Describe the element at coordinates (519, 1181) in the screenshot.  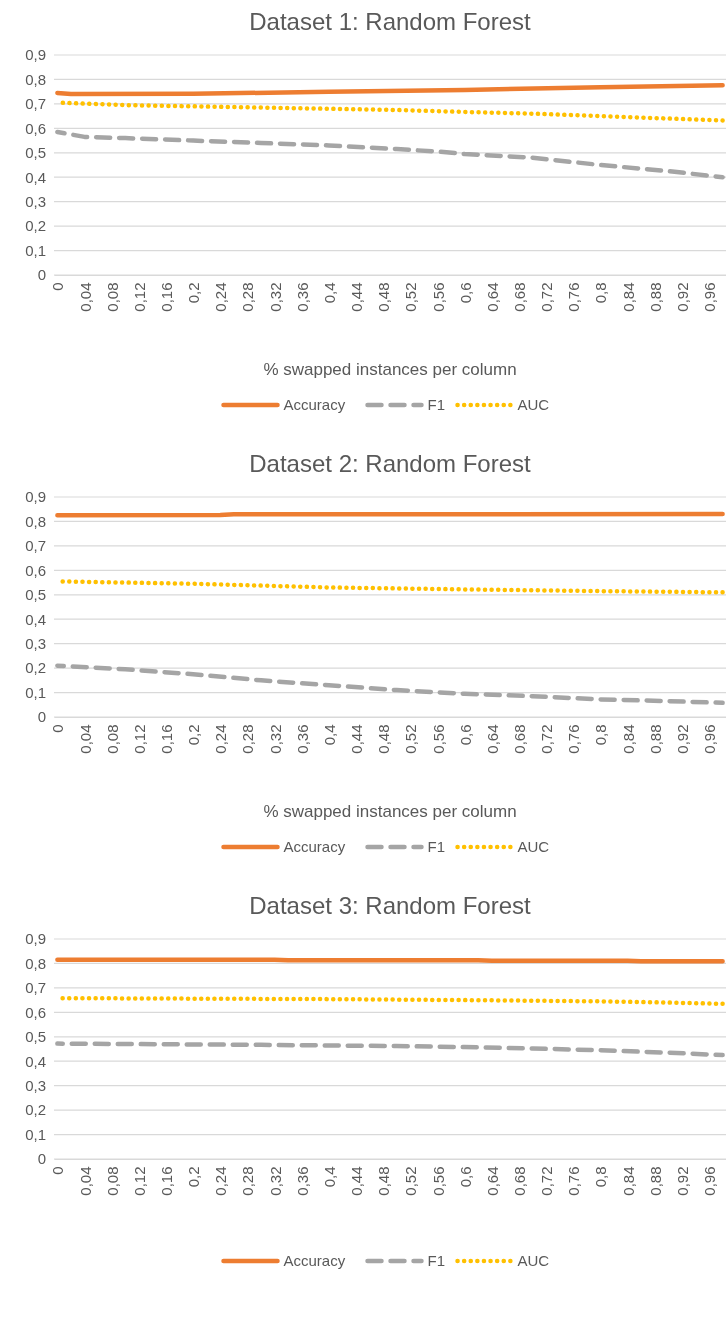
I see `x-tick-label: 0,68` at that location.